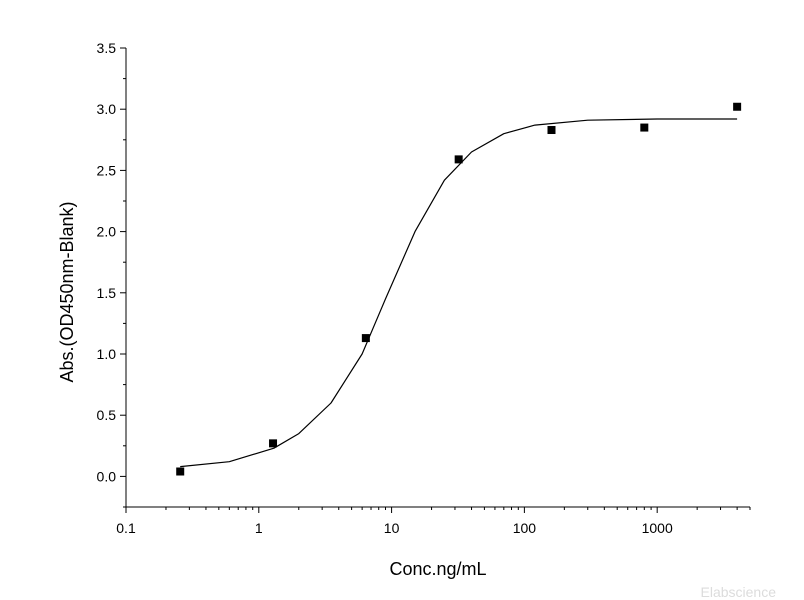  What do you see at coordinates (739, 592) in the screenshot?
I see `watermark: Elabscience` at bounding box center [739, 592].